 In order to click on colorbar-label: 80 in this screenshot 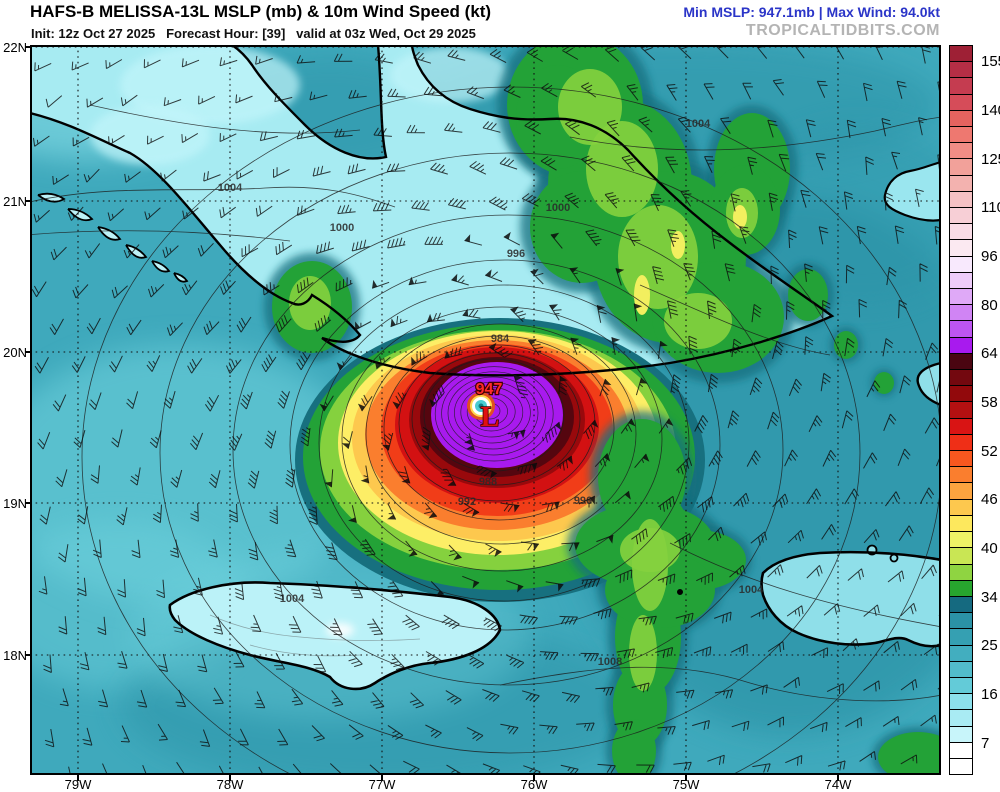, I will do `click(989, 305)`.